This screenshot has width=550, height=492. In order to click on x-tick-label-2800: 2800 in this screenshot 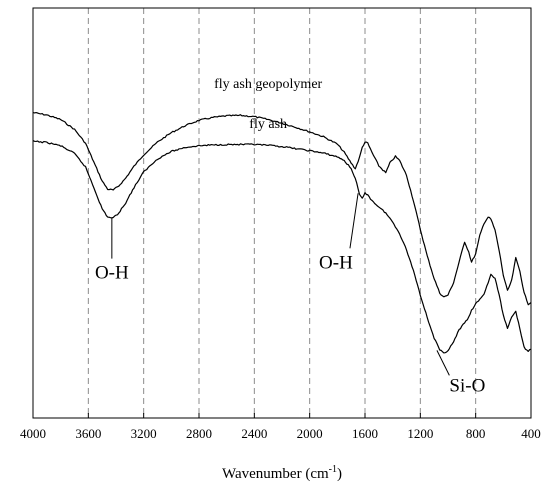, I will do `click(199, 433)`.